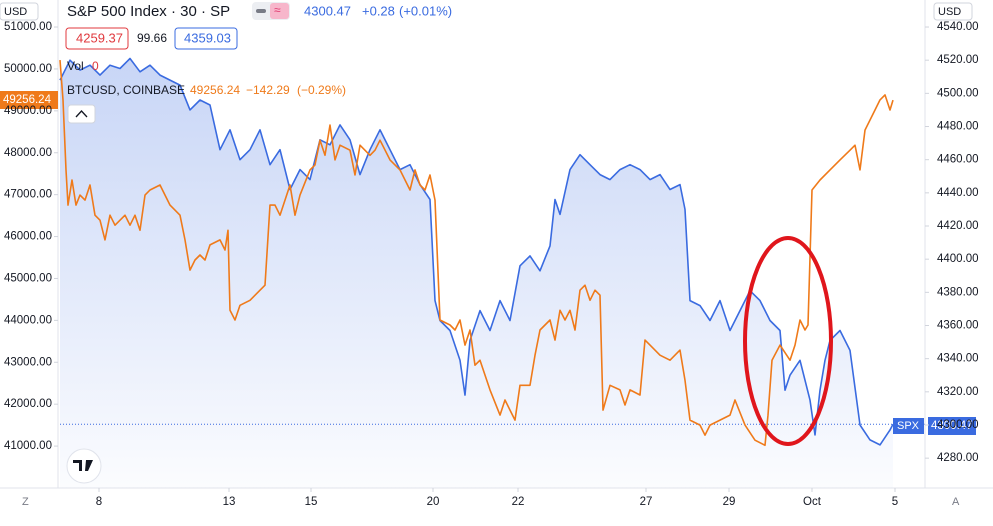 This screenshot has height=526, width=993. I want to click on highlight-ellipse, so click(788, 341).